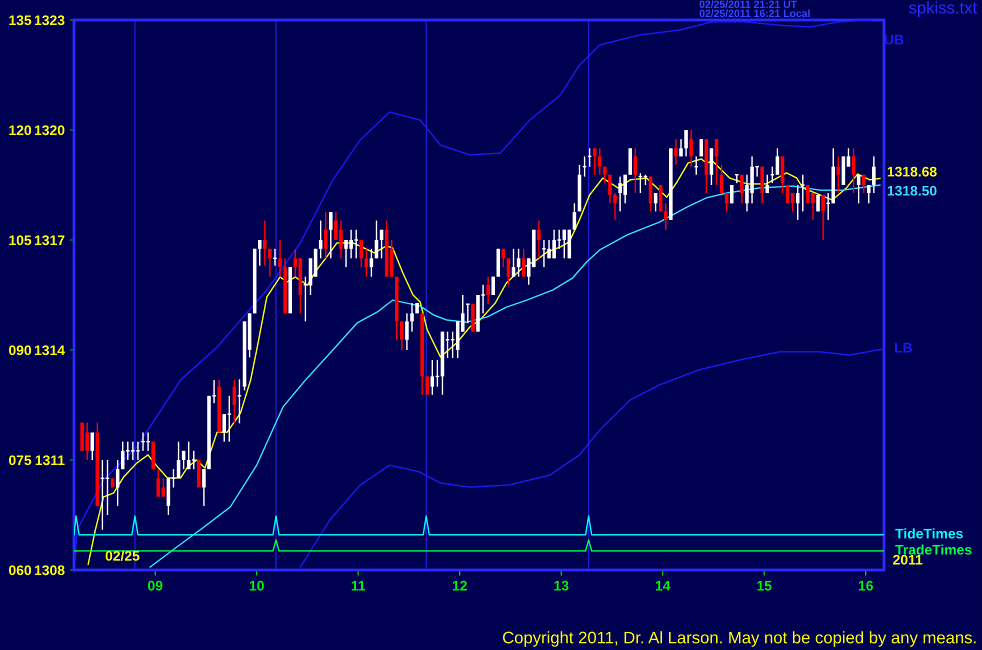  Describe the element at coordinates (49, 130) in the screenshot. I see `y-tick-label: 1320` at that location.